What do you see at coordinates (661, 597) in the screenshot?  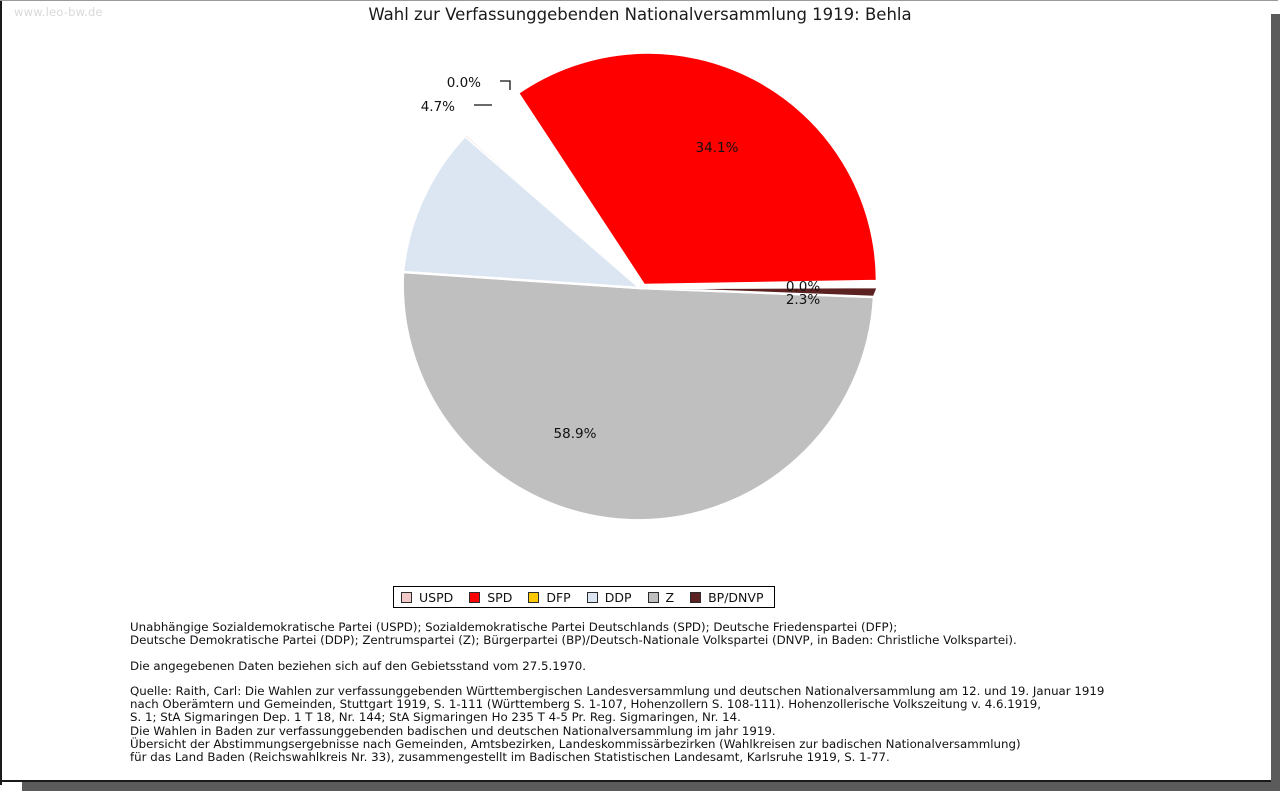 I see `legend-item-z: Z` at bounding box center [661, 597].